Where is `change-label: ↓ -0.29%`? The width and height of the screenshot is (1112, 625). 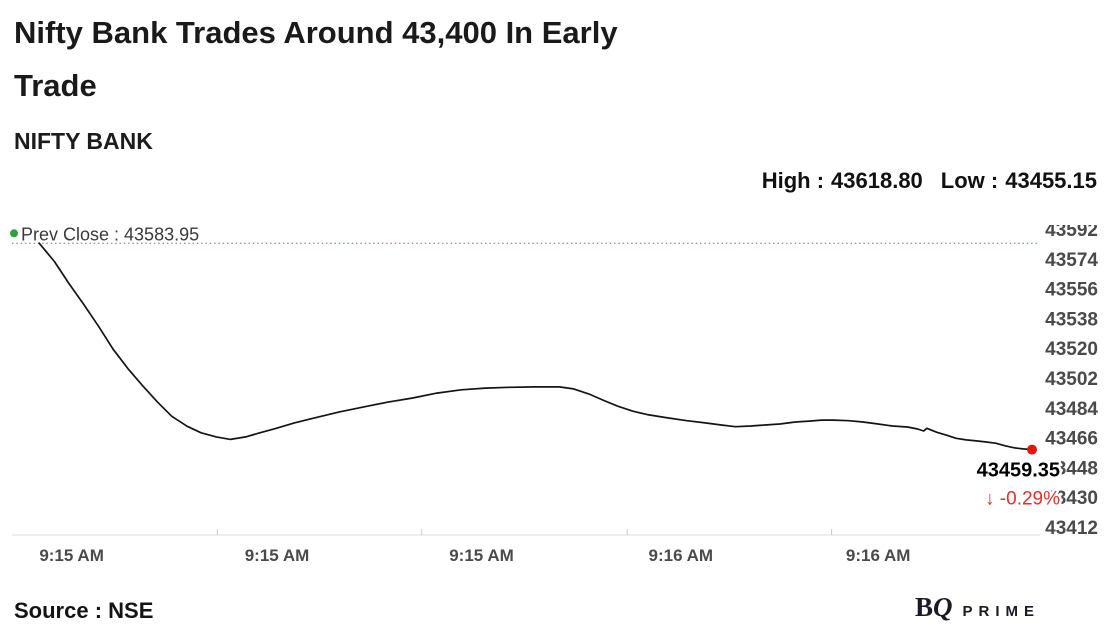 change-label: ↓ -0.29% is located at coordinates (1022, 499).